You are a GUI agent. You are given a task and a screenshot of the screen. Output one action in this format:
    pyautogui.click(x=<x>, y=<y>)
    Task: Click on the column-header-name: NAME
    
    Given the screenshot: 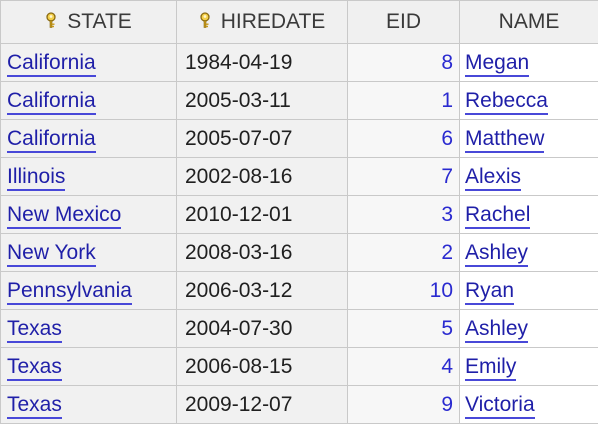 What is the action you would take?
    pyautogui.click(x=528, y=22)
    